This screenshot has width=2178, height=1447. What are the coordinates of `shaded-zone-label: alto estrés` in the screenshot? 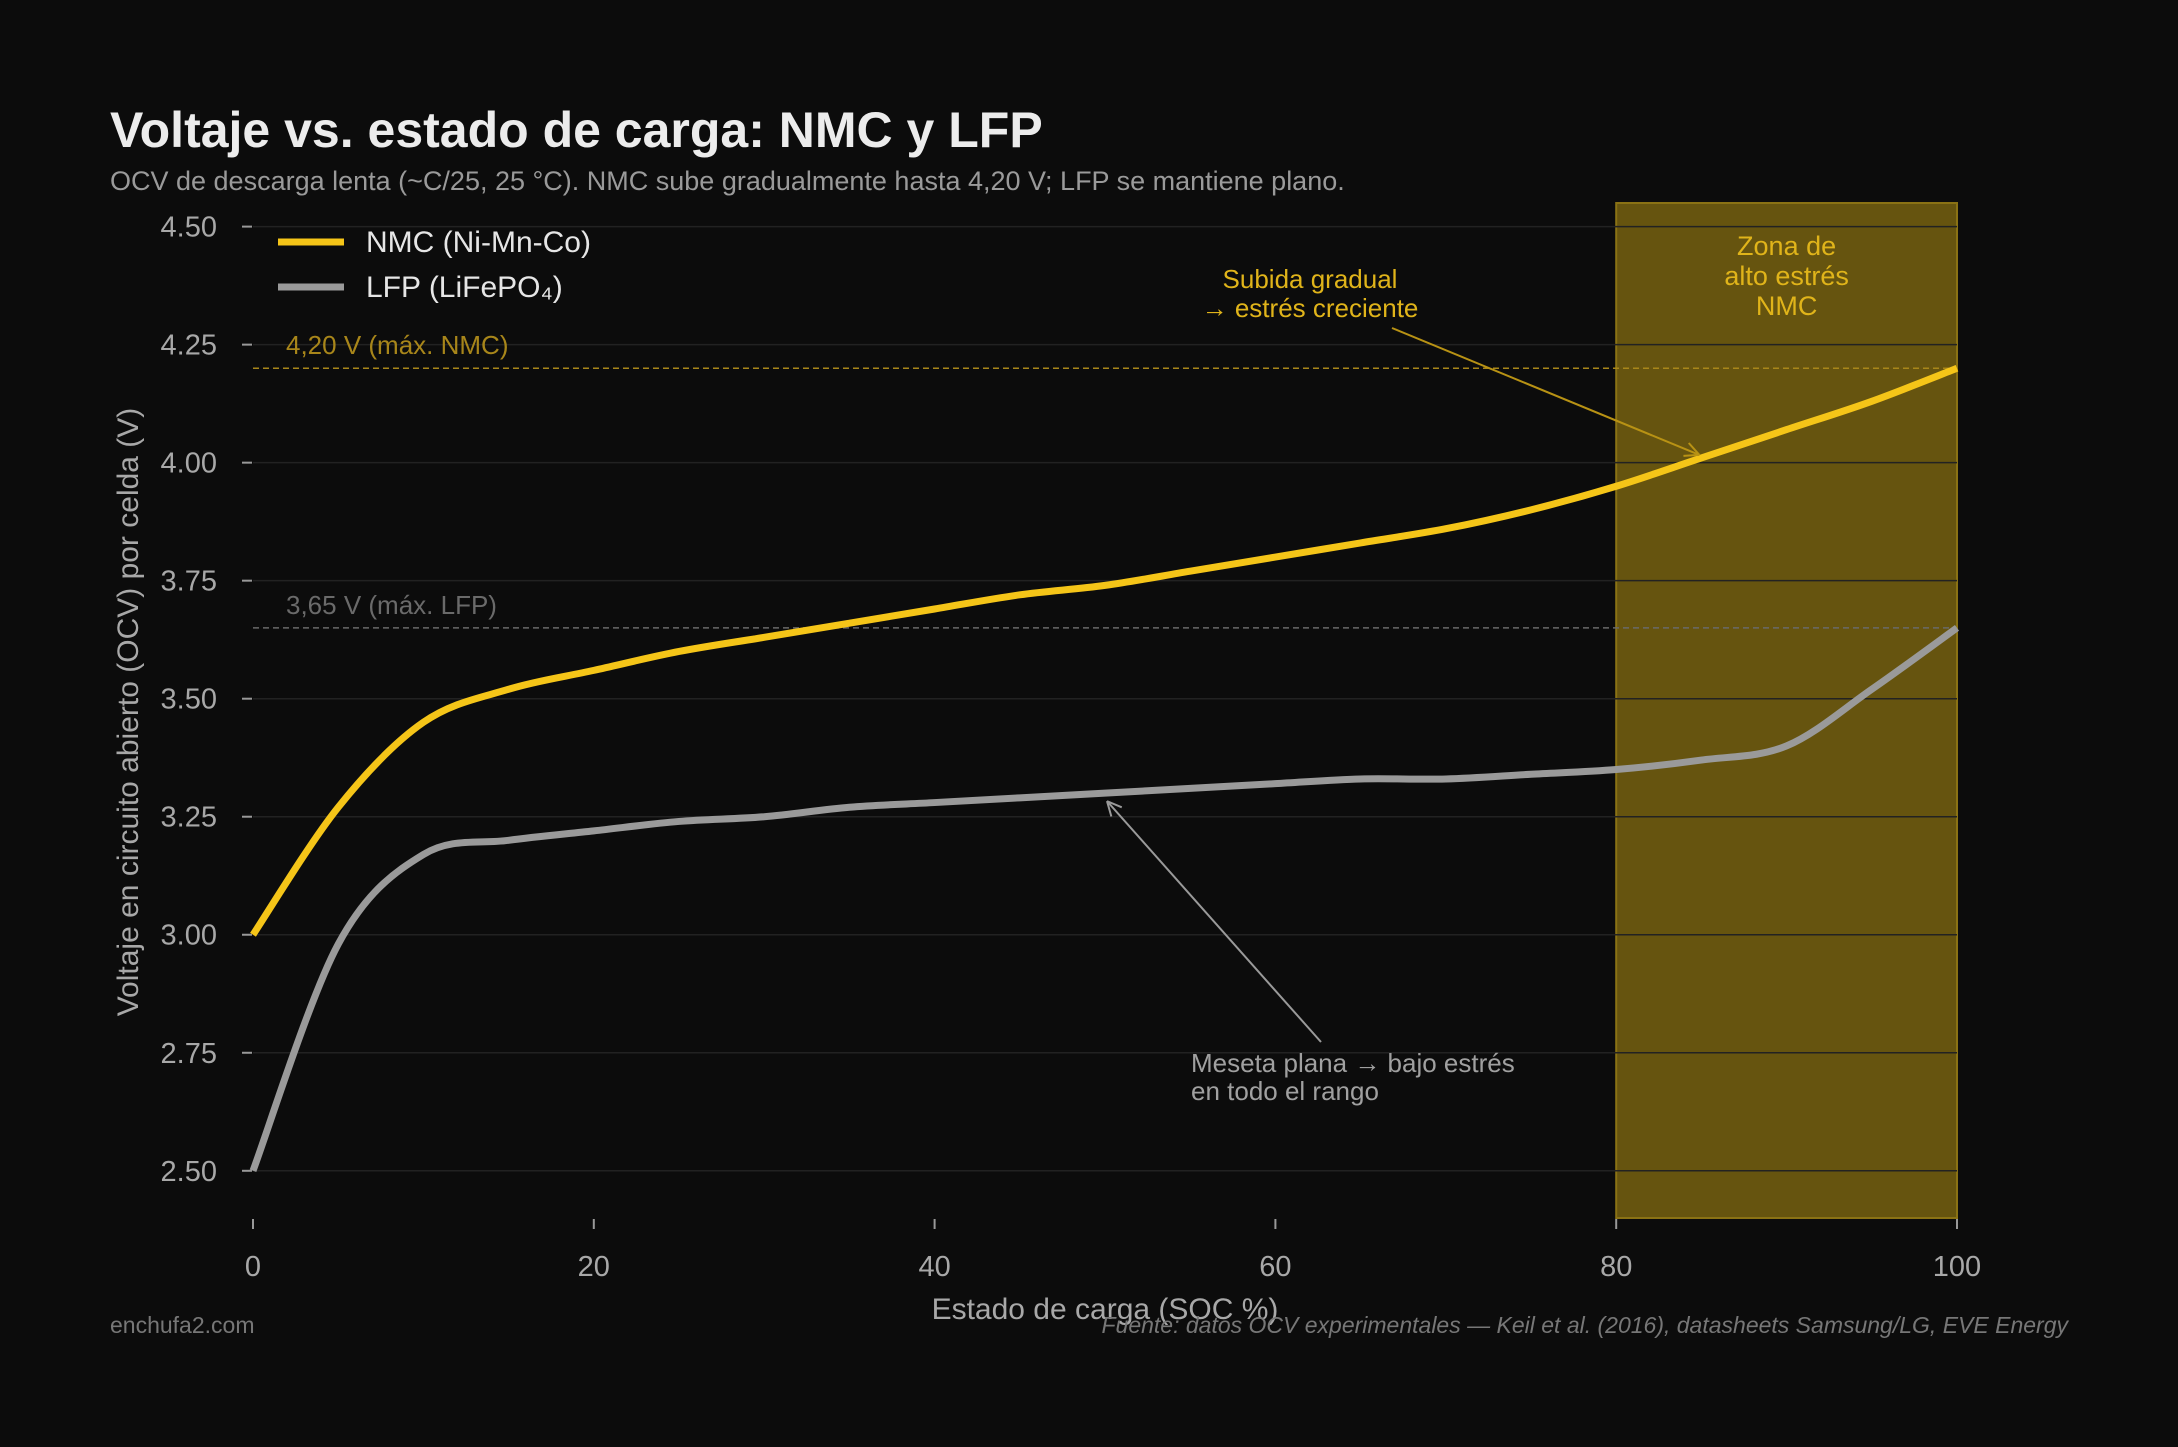 It's located at (1786, 276).